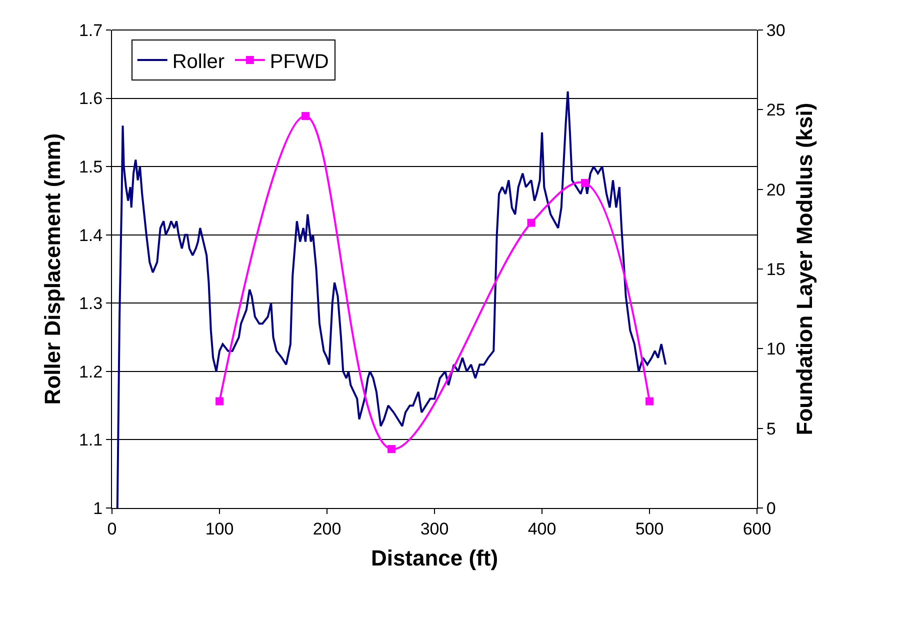  I want to click on y2-tick-label: 10, so click(776, 349).